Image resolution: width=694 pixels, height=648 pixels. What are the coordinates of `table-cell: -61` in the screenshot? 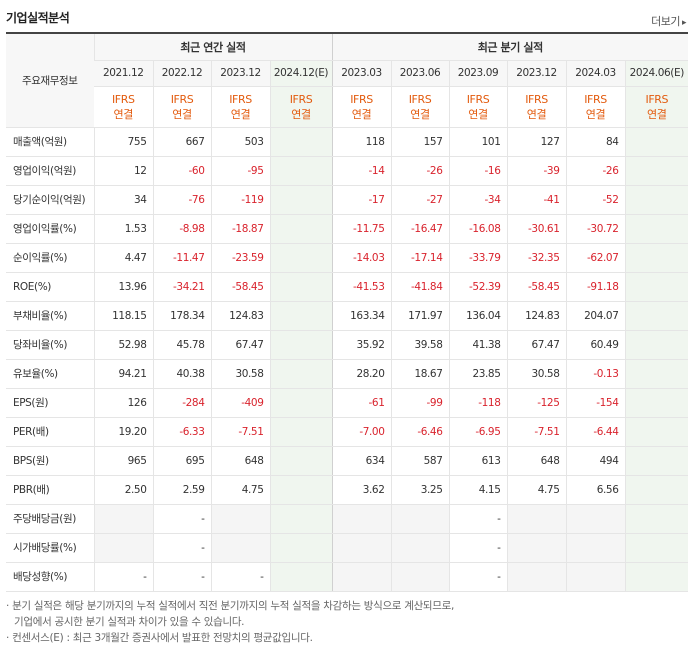 It's located at (361, 402).